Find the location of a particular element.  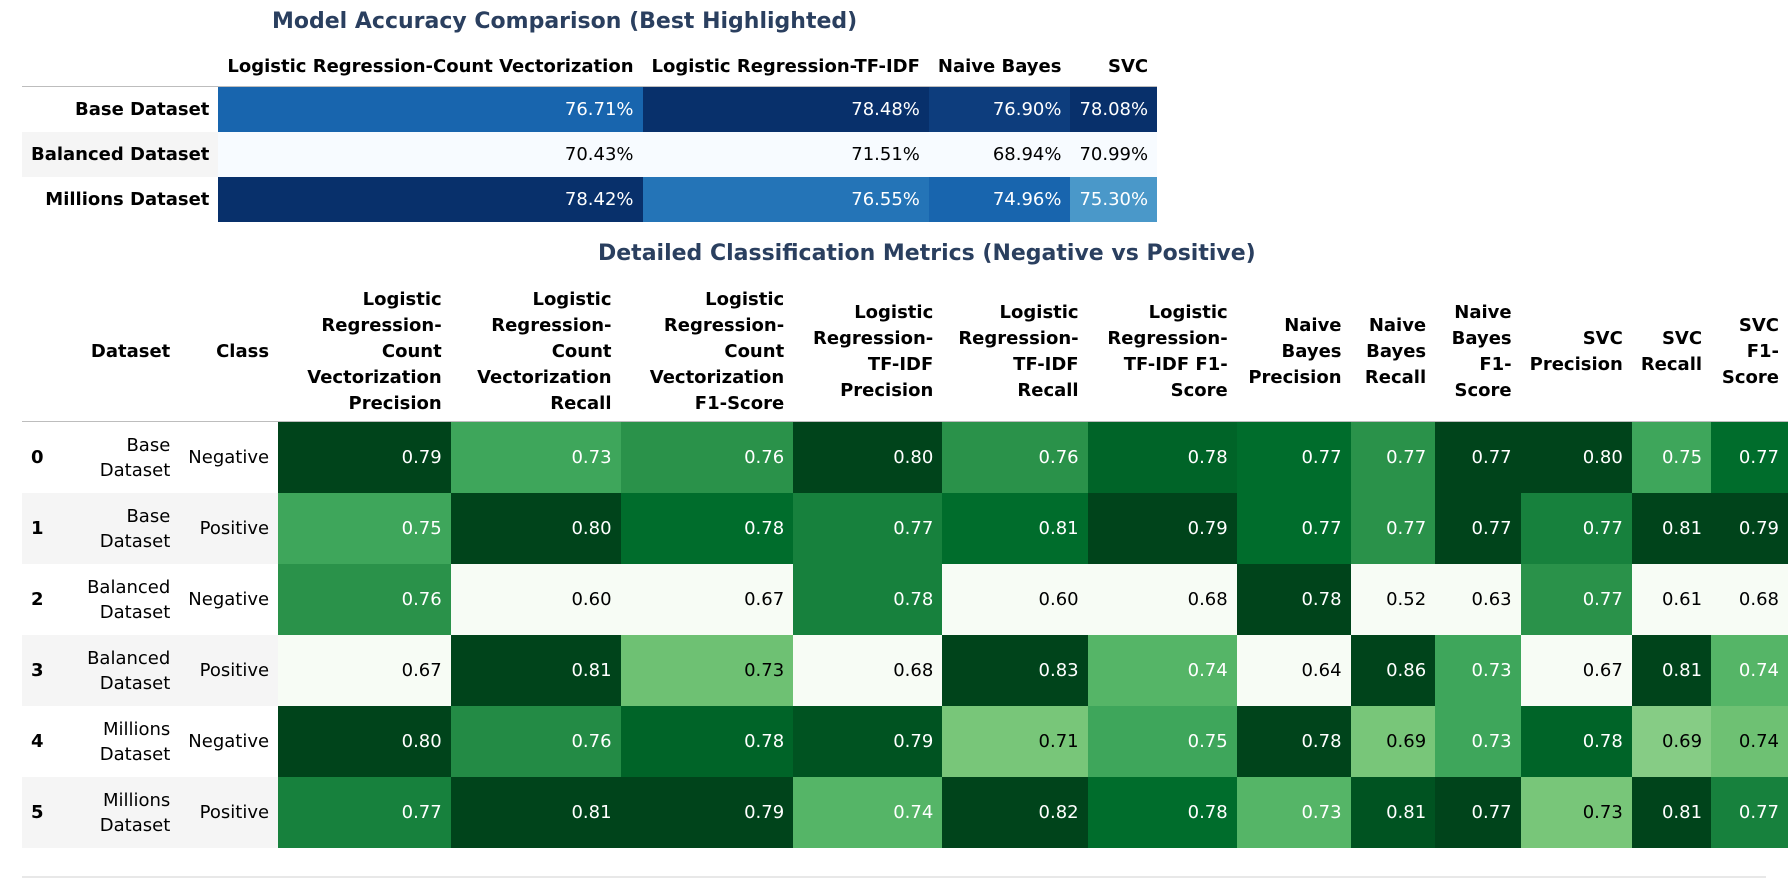

metrics-value-cell: 0.82 is located at coordinates (1015, 812).